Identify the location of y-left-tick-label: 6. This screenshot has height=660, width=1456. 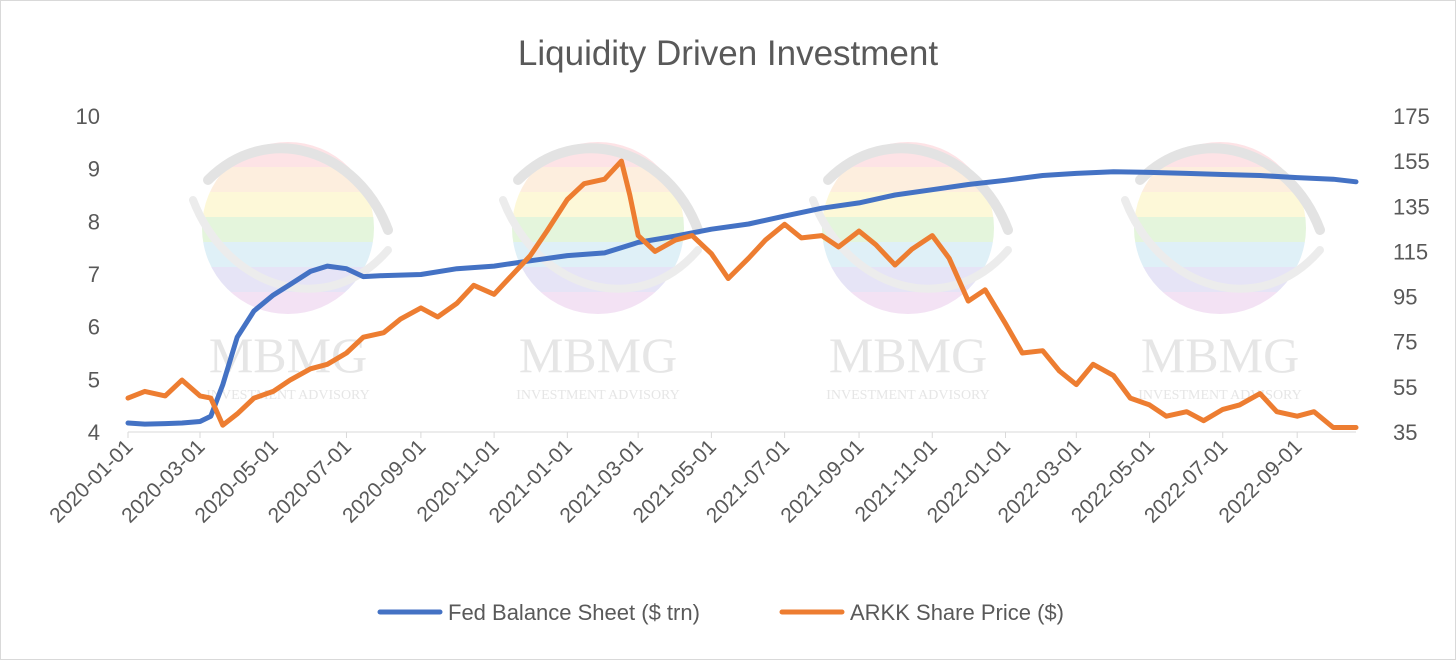
(94, 327).